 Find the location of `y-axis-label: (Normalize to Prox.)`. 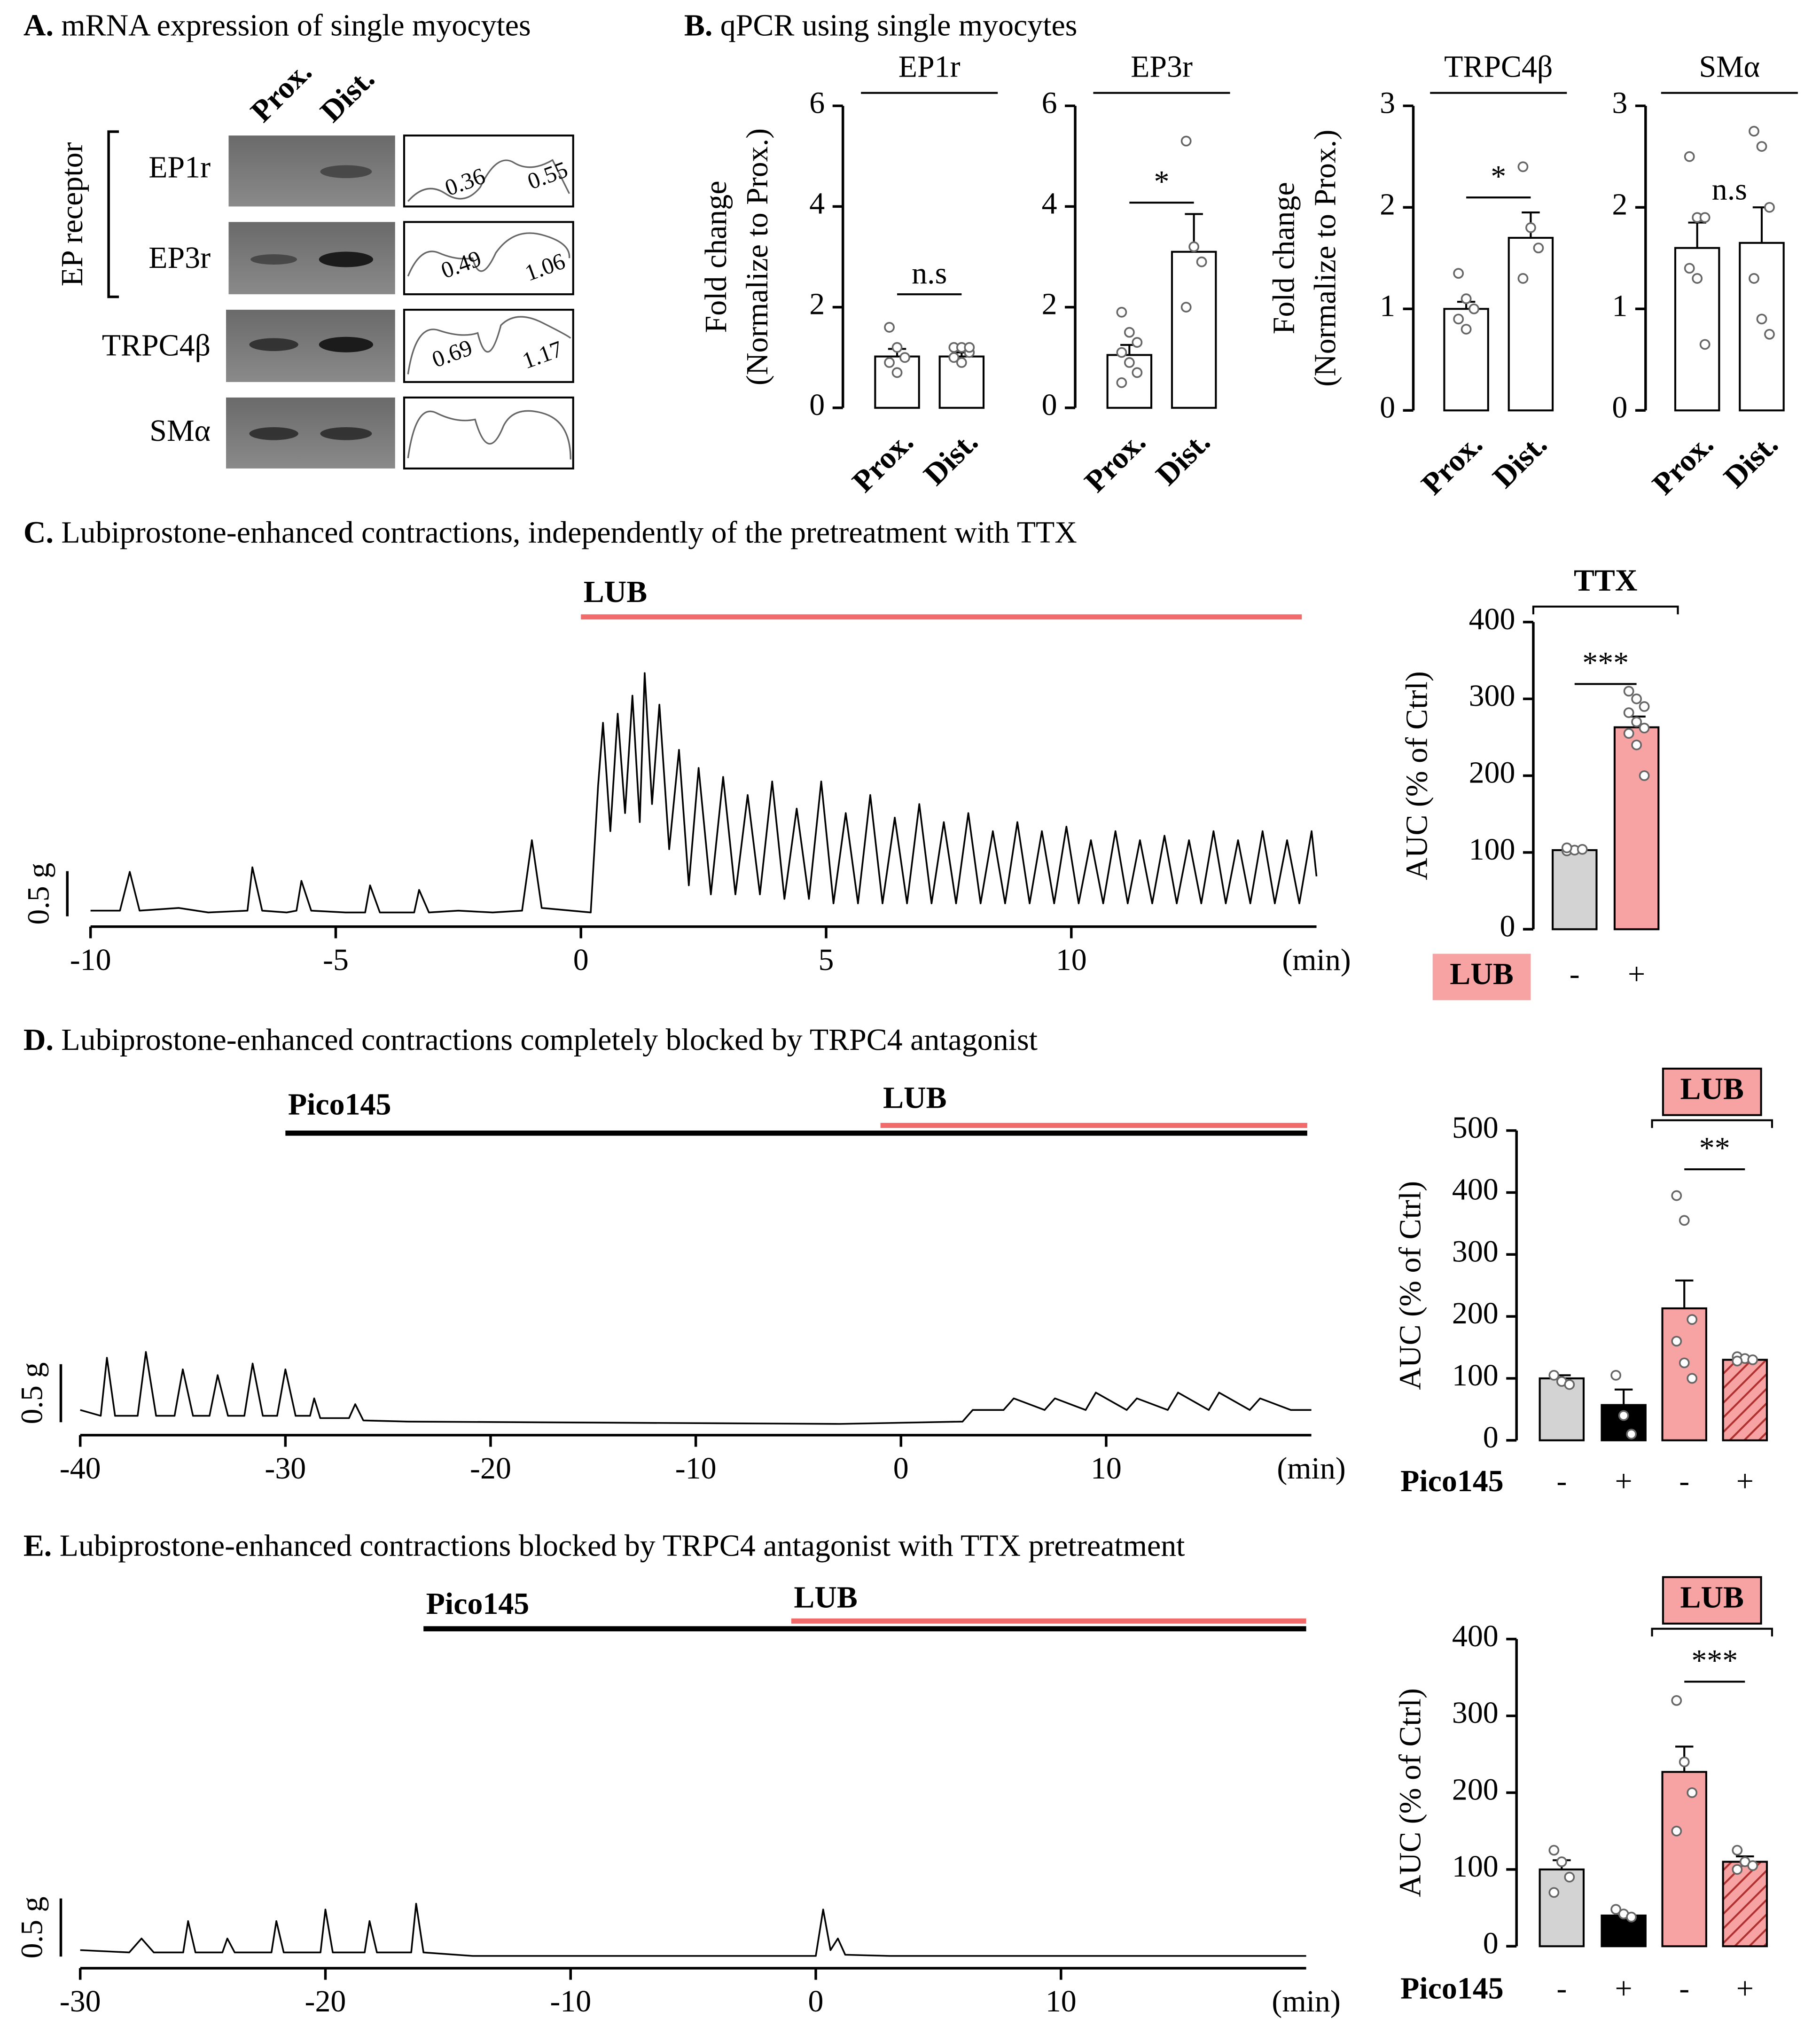

y-axis-label: (Normalize to Prox.) is located at coordinates (757, 257).